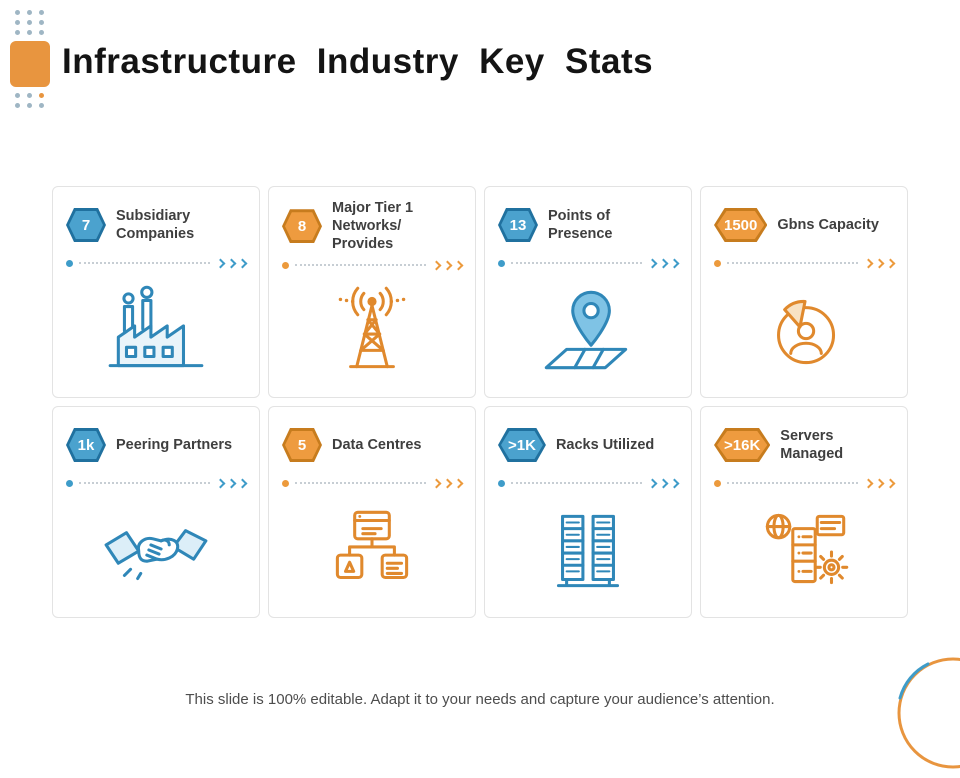 This screenshot has width=960, height=778. I want to click on value-badge: 7, so click(86, 225).